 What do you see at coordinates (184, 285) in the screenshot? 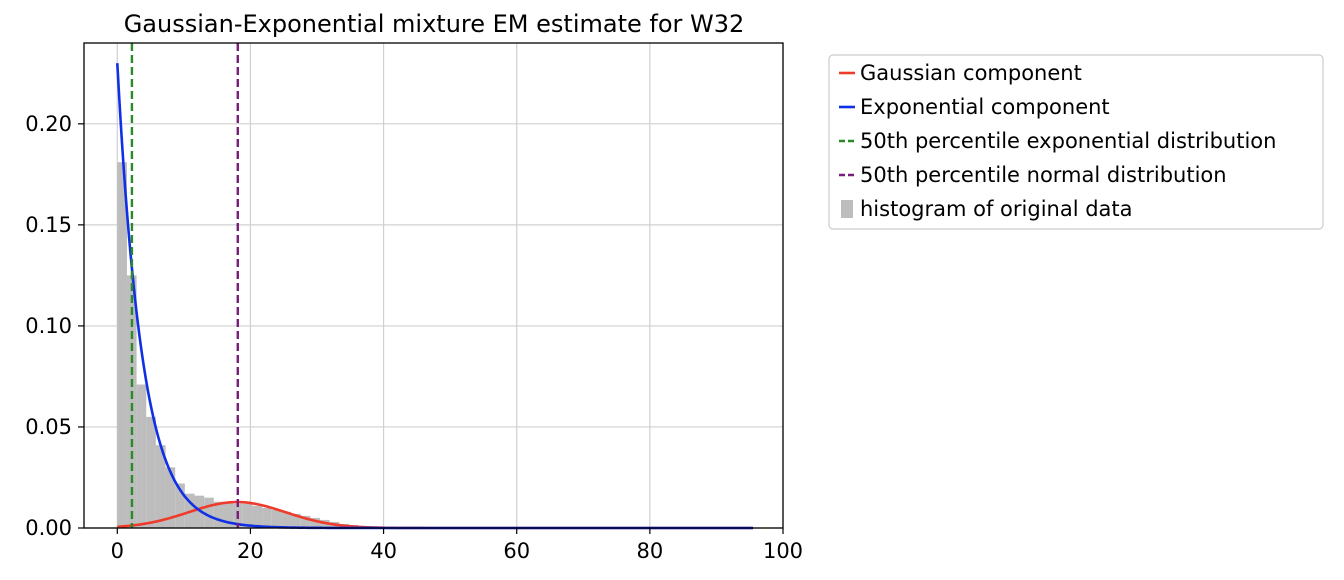
I see `percentile-lines` at bounding box center [184, 285].